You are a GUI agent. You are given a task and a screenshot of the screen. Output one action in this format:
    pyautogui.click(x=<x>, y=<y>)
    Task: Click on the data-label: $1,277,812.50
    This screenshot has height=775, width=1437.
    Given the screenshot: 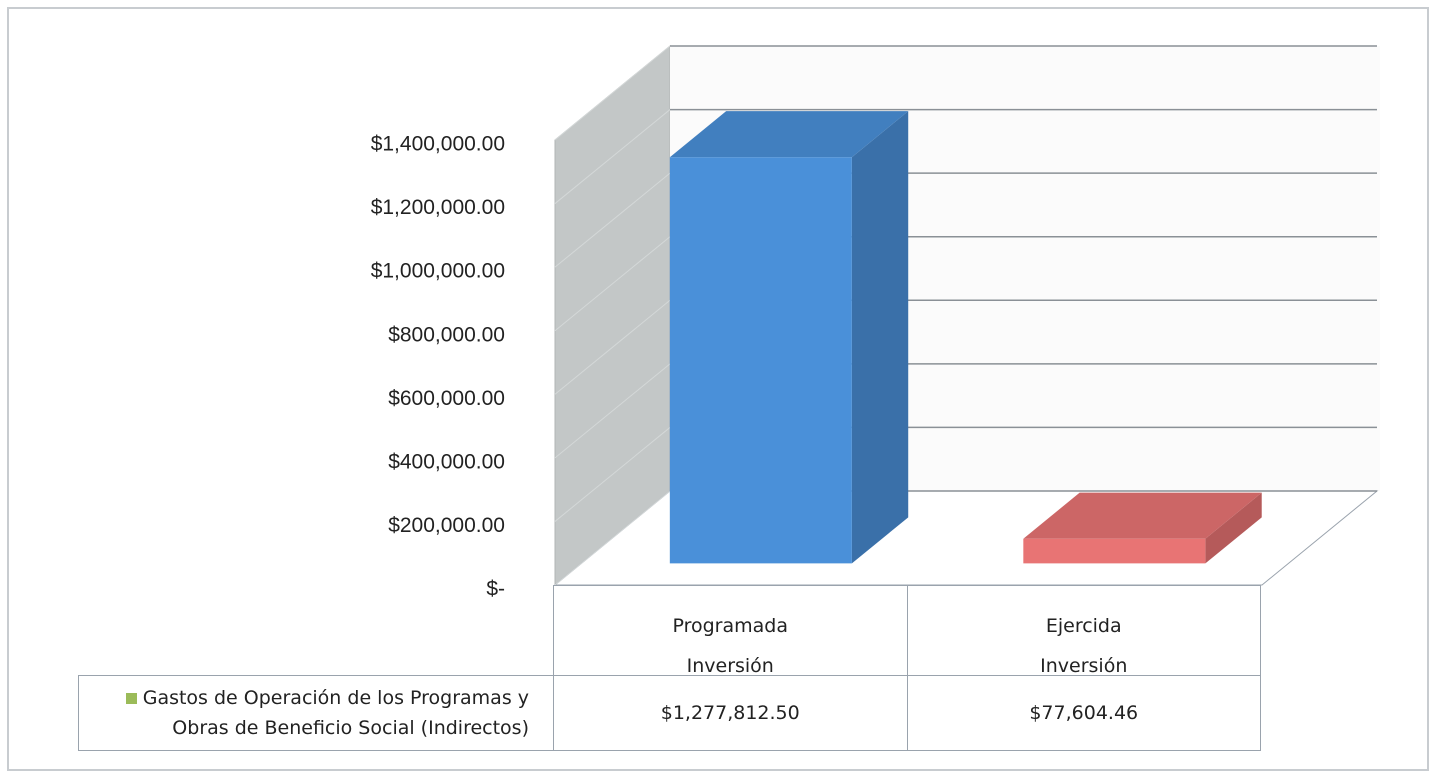 What is the action you would take?
    pyautogui.click(x=730, y=713)
    